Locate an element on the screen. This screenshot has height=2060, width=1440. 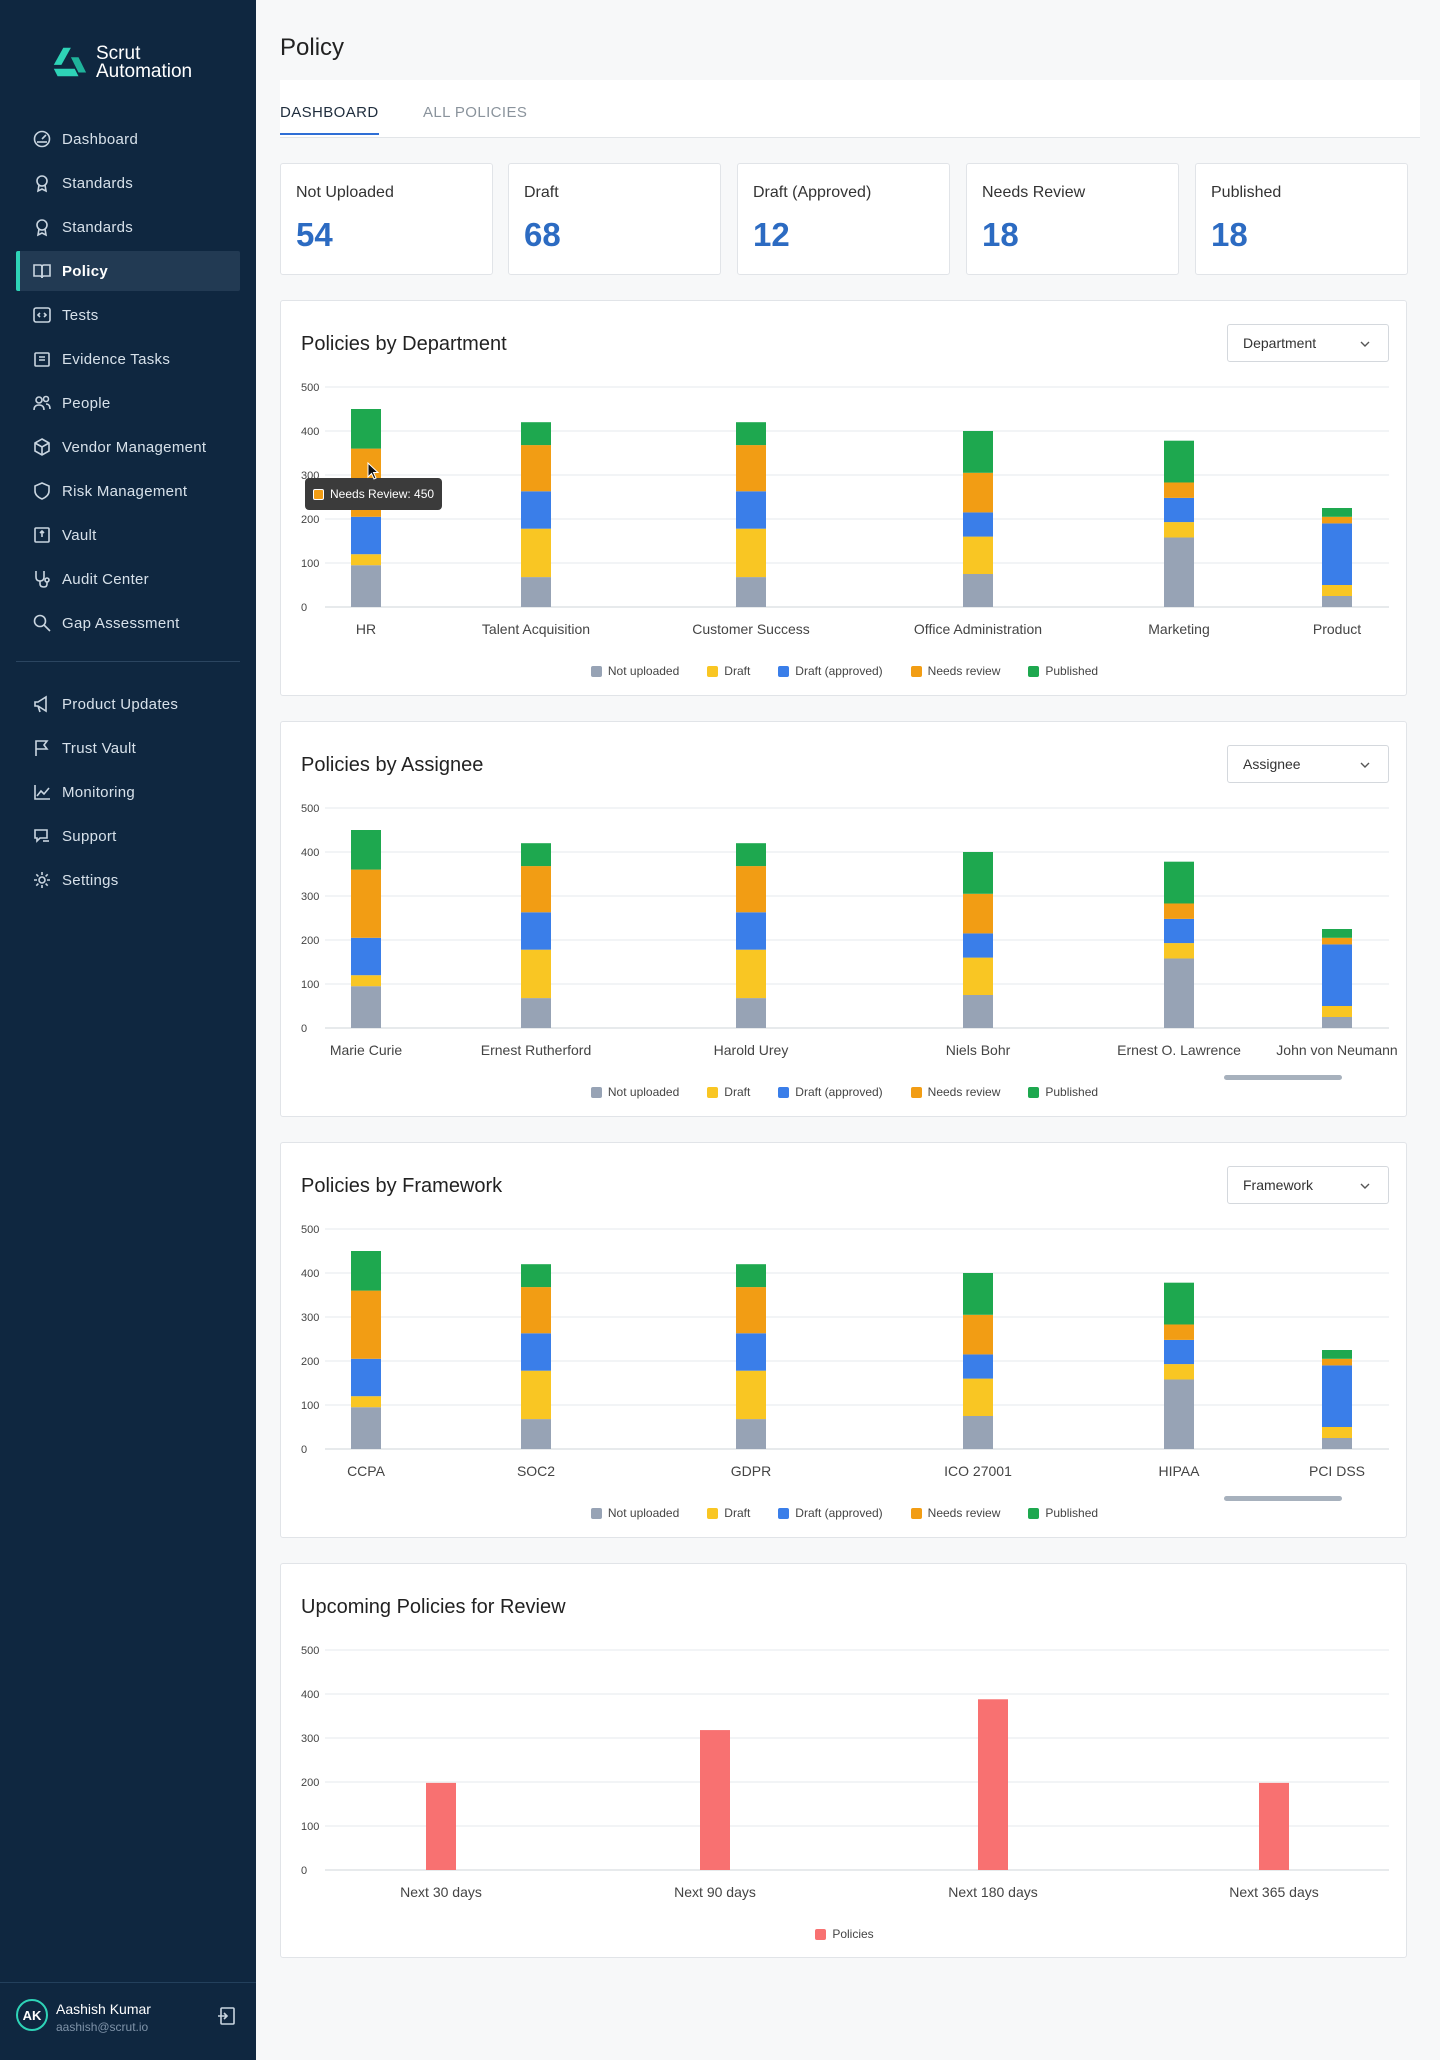
stat-card-published: Published 18 is located at coordinates (1301, 219).